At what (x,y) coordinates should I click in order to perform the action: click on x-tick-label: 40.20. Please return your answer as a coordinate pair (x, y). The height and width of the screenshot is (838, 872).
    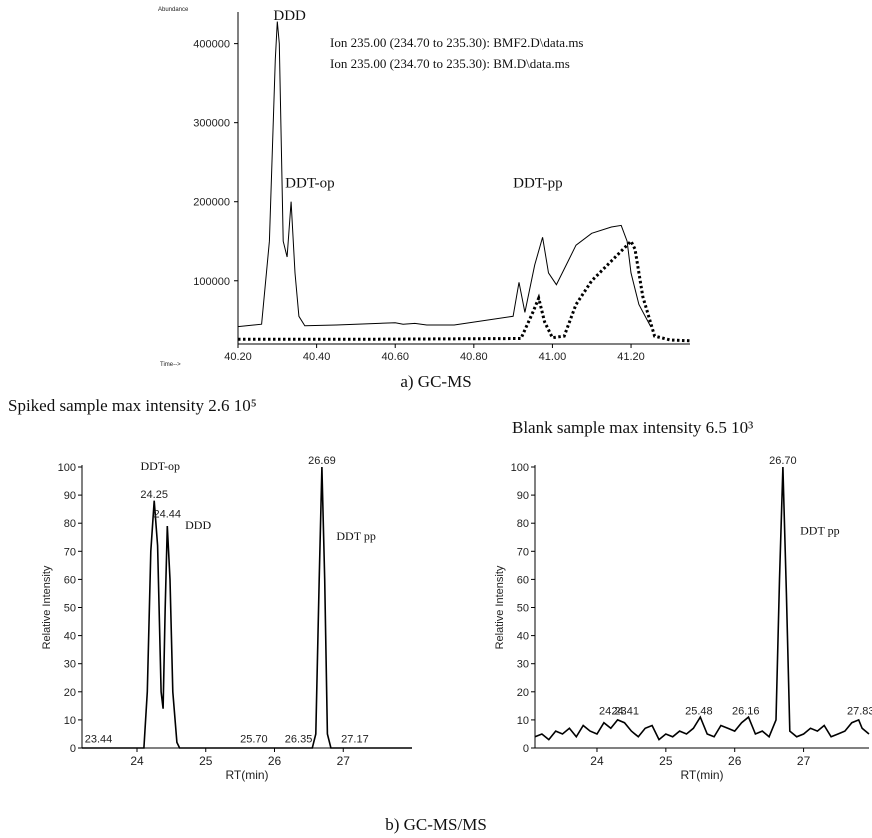
    Looking at the image, I should click on (238, 357).